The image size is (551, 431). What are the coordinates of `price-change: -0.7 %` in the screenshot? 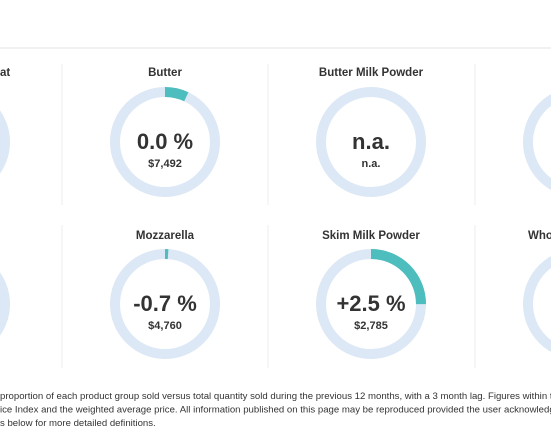 It's located at (165, 303).